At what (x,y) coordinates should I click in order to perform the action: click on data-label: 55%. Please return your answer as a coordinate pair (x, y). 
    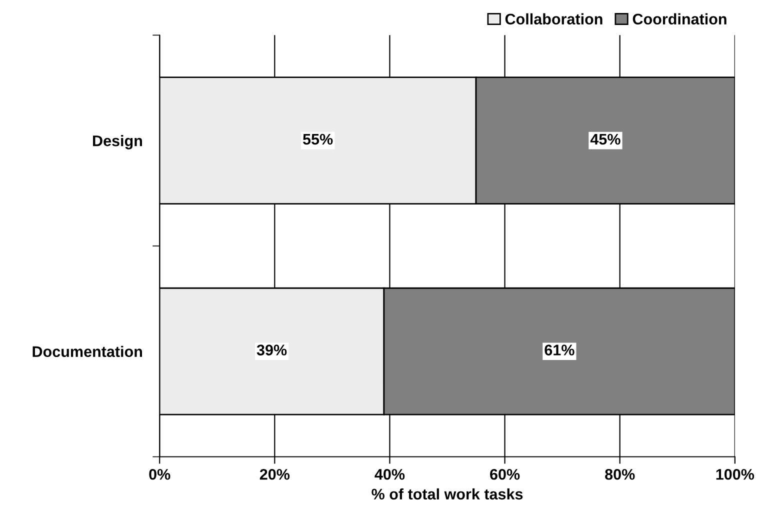
    Looking at the image, I should click on (317, 139).